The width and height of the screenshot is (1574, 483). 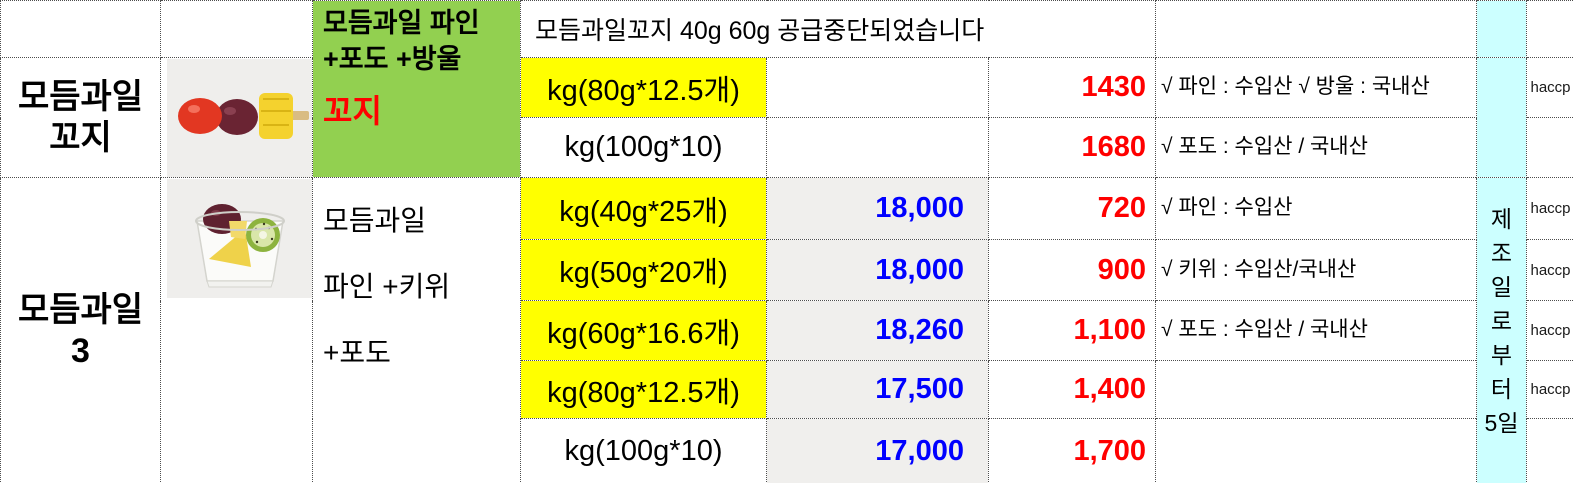 What do you see at coordinates (239, 118) in the screenshot?
I see `fruit-skewer-photo` at bounding box center [239, 118].